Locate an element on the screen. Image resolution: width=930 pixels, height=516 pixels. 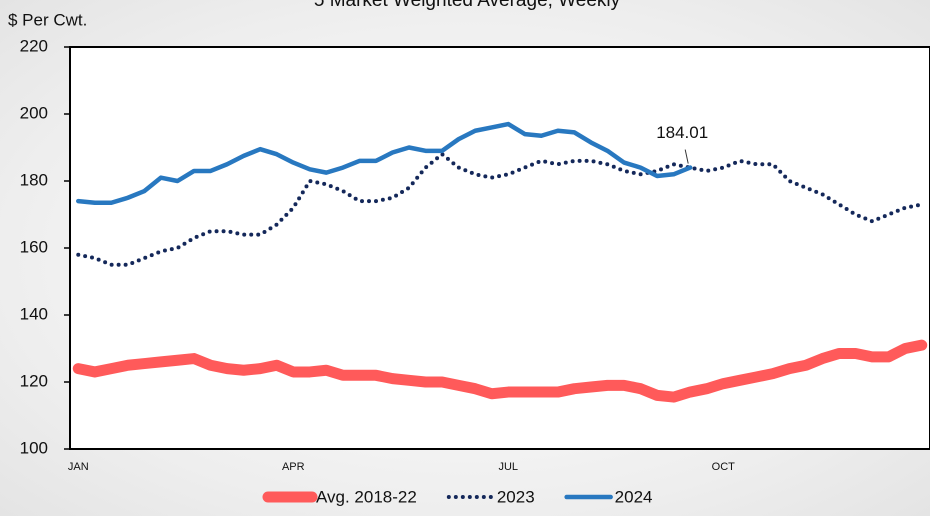
y-tick-label: 140 is located at coordinates (34, 313).